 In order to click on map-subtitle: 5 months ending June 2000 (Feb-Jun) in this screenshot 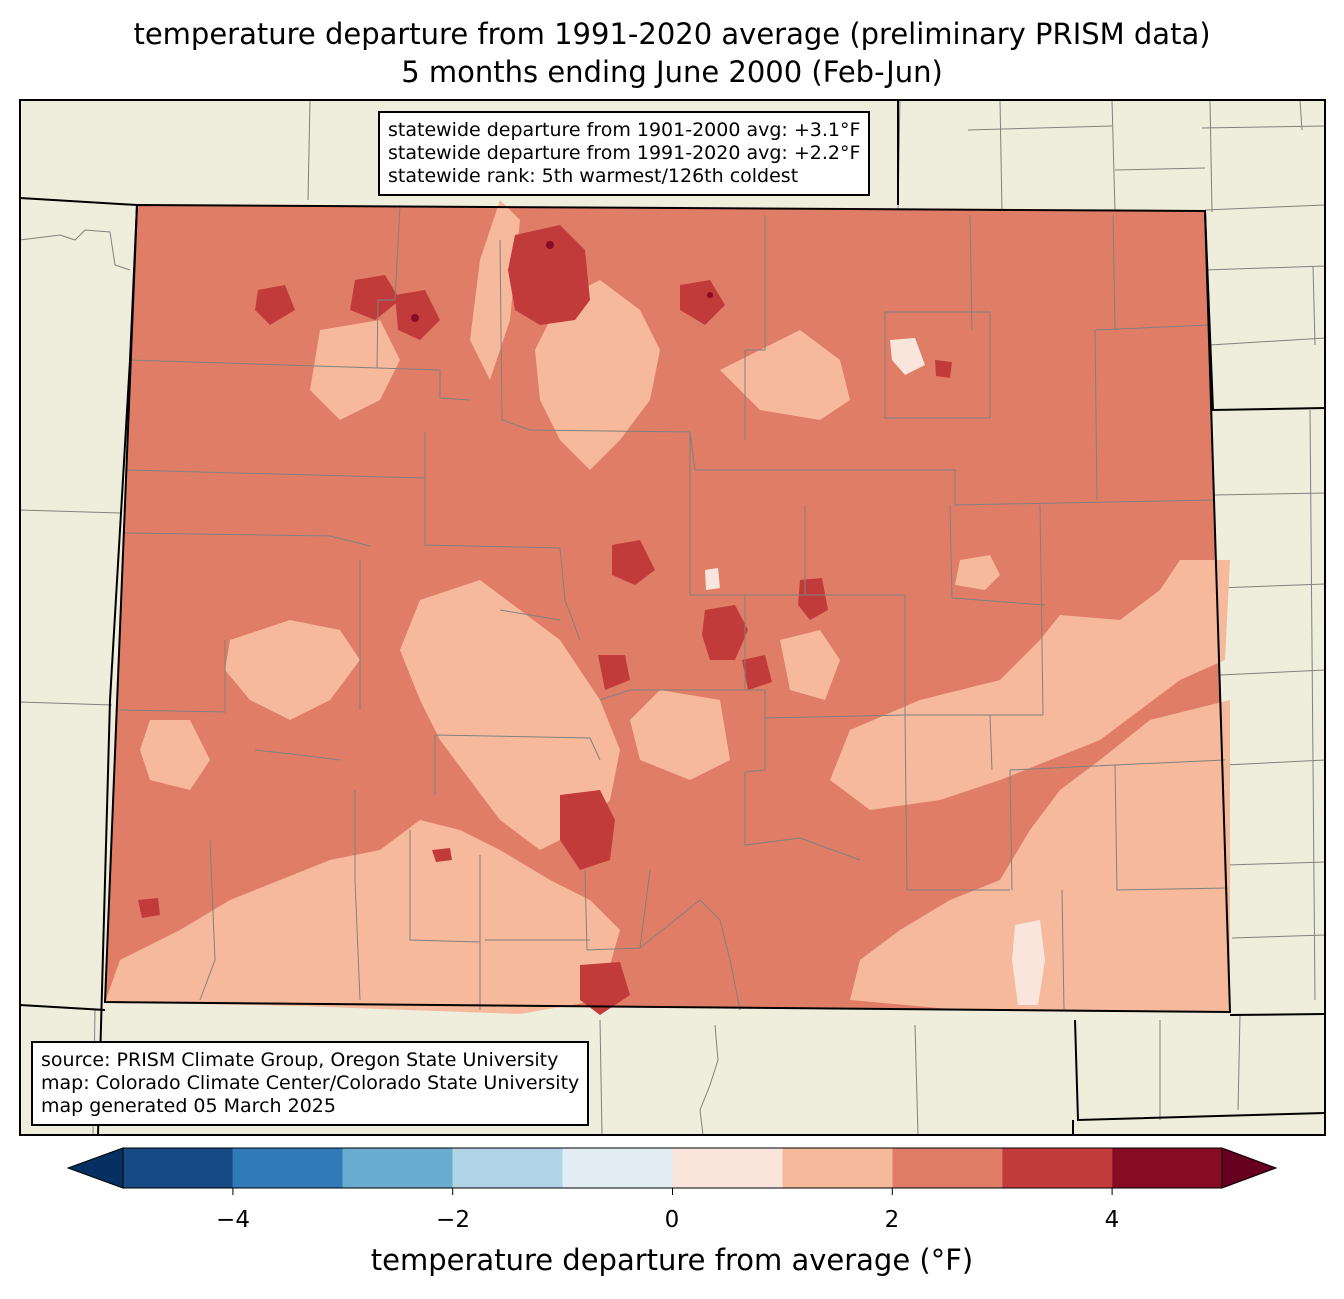, I will do `click(672, 72)`.